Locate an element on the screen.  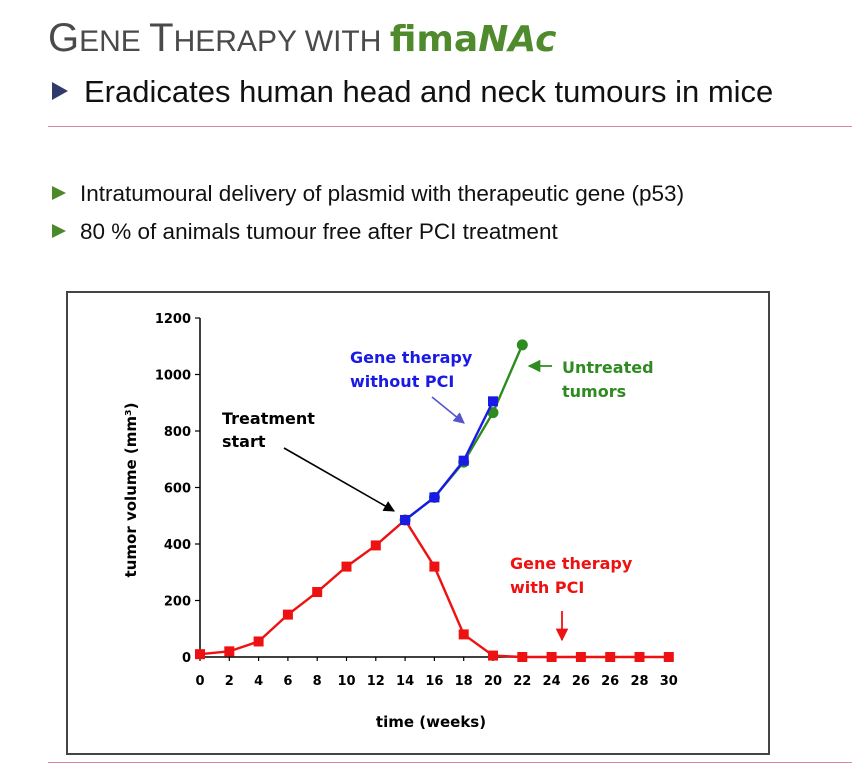
y-tick-label: 1200 is located at coordinates (173, 319).